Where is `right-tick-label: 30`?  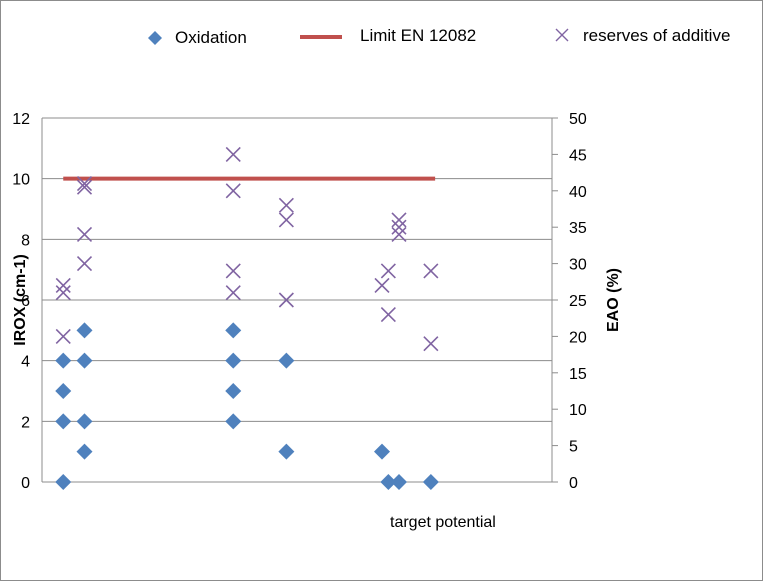
right-tick-label: 30 is located at coordinates (578, 265).